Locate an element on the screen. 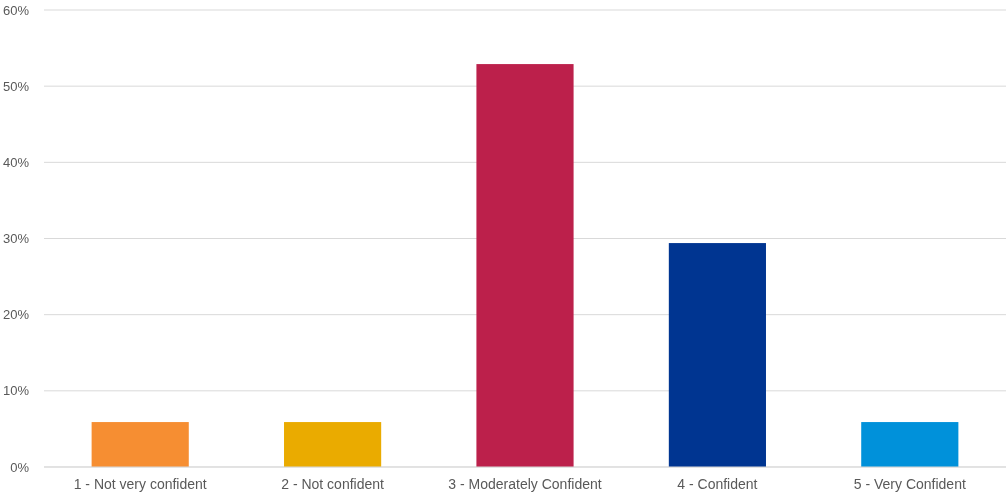 The height and width of the screenshot is (499, 1007). x-tick-label: 3 - Moderately Confident is located at coordinates (525, 484).